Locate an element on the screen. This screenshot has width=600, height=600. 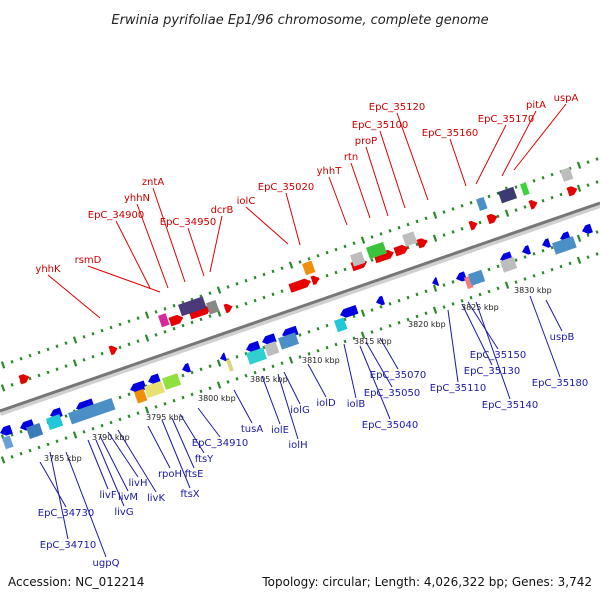
gene-label: ftsX is located at coordinates (189, 494).